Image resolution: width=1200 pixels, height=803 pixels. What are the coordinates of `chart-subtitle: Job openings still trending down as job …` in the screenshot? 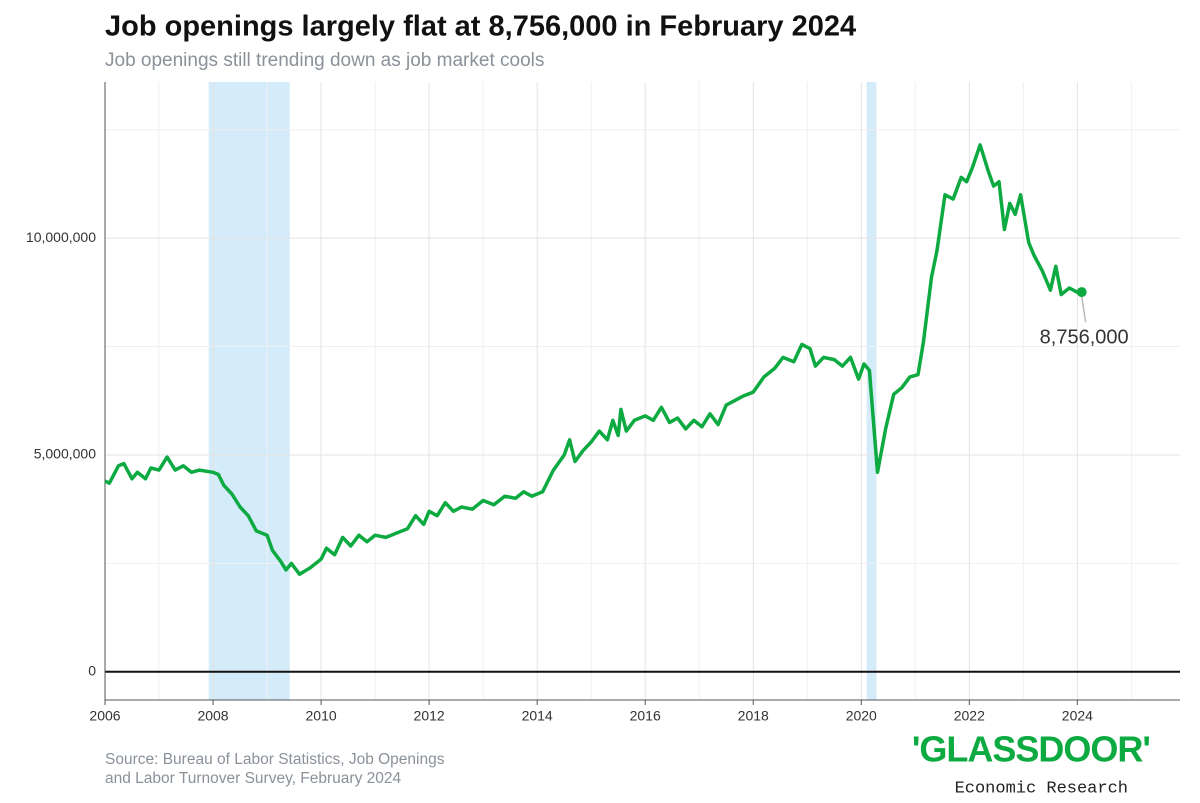 It's located at (324, 60).